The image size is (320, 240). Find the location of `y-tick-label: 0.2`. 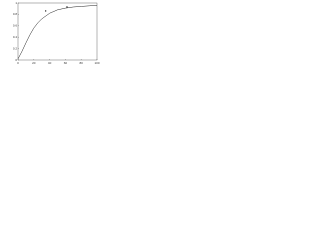

y-tick-label: 0.2 is located at coordinates (15, 48).